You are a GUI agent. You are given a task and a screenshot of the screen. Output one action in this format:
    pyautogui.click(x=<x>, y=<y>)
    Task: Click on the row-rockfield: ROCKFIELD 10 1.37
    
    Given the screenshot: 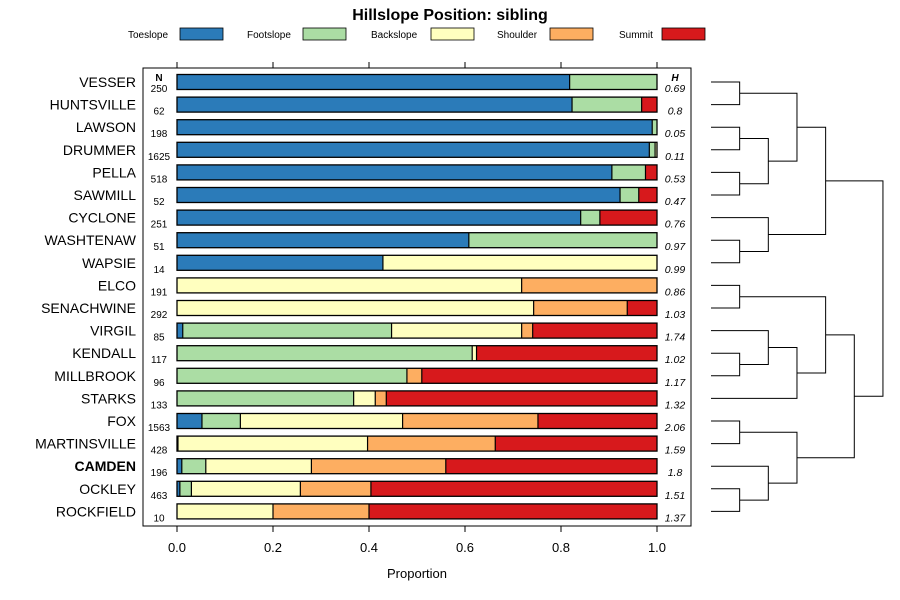 What is the action you would take?
    pyautogui.click(x=371, y=513)
    